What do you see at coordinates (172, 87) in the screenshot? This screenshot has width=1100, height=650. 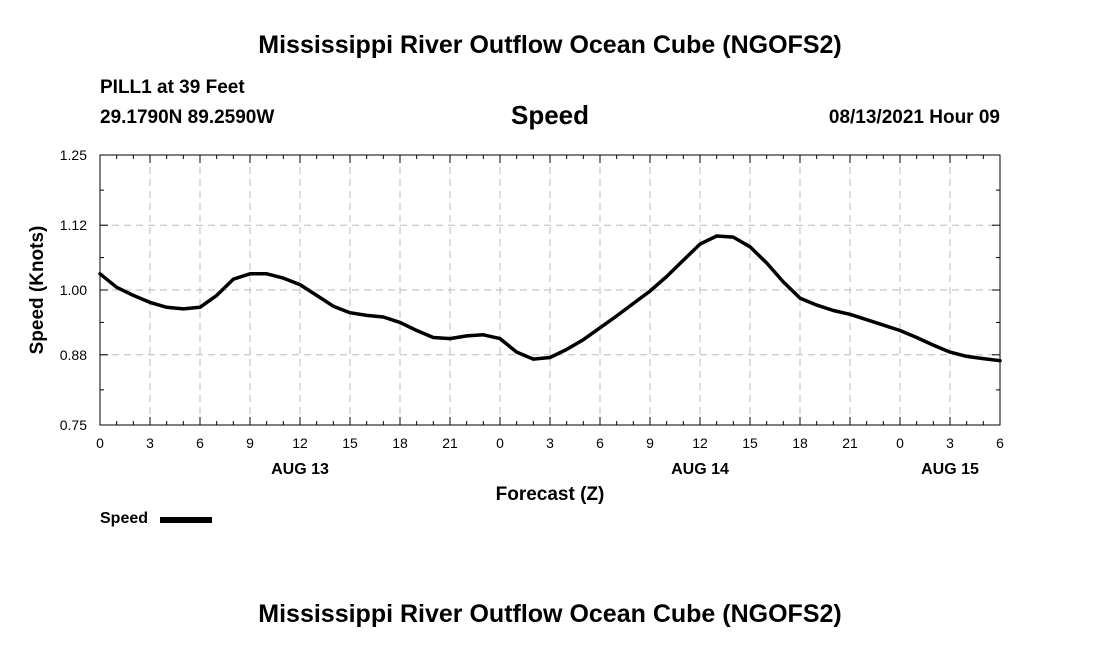 I see `station-name: PILL1 at 39 Feet` at bounding box center [172, 87].